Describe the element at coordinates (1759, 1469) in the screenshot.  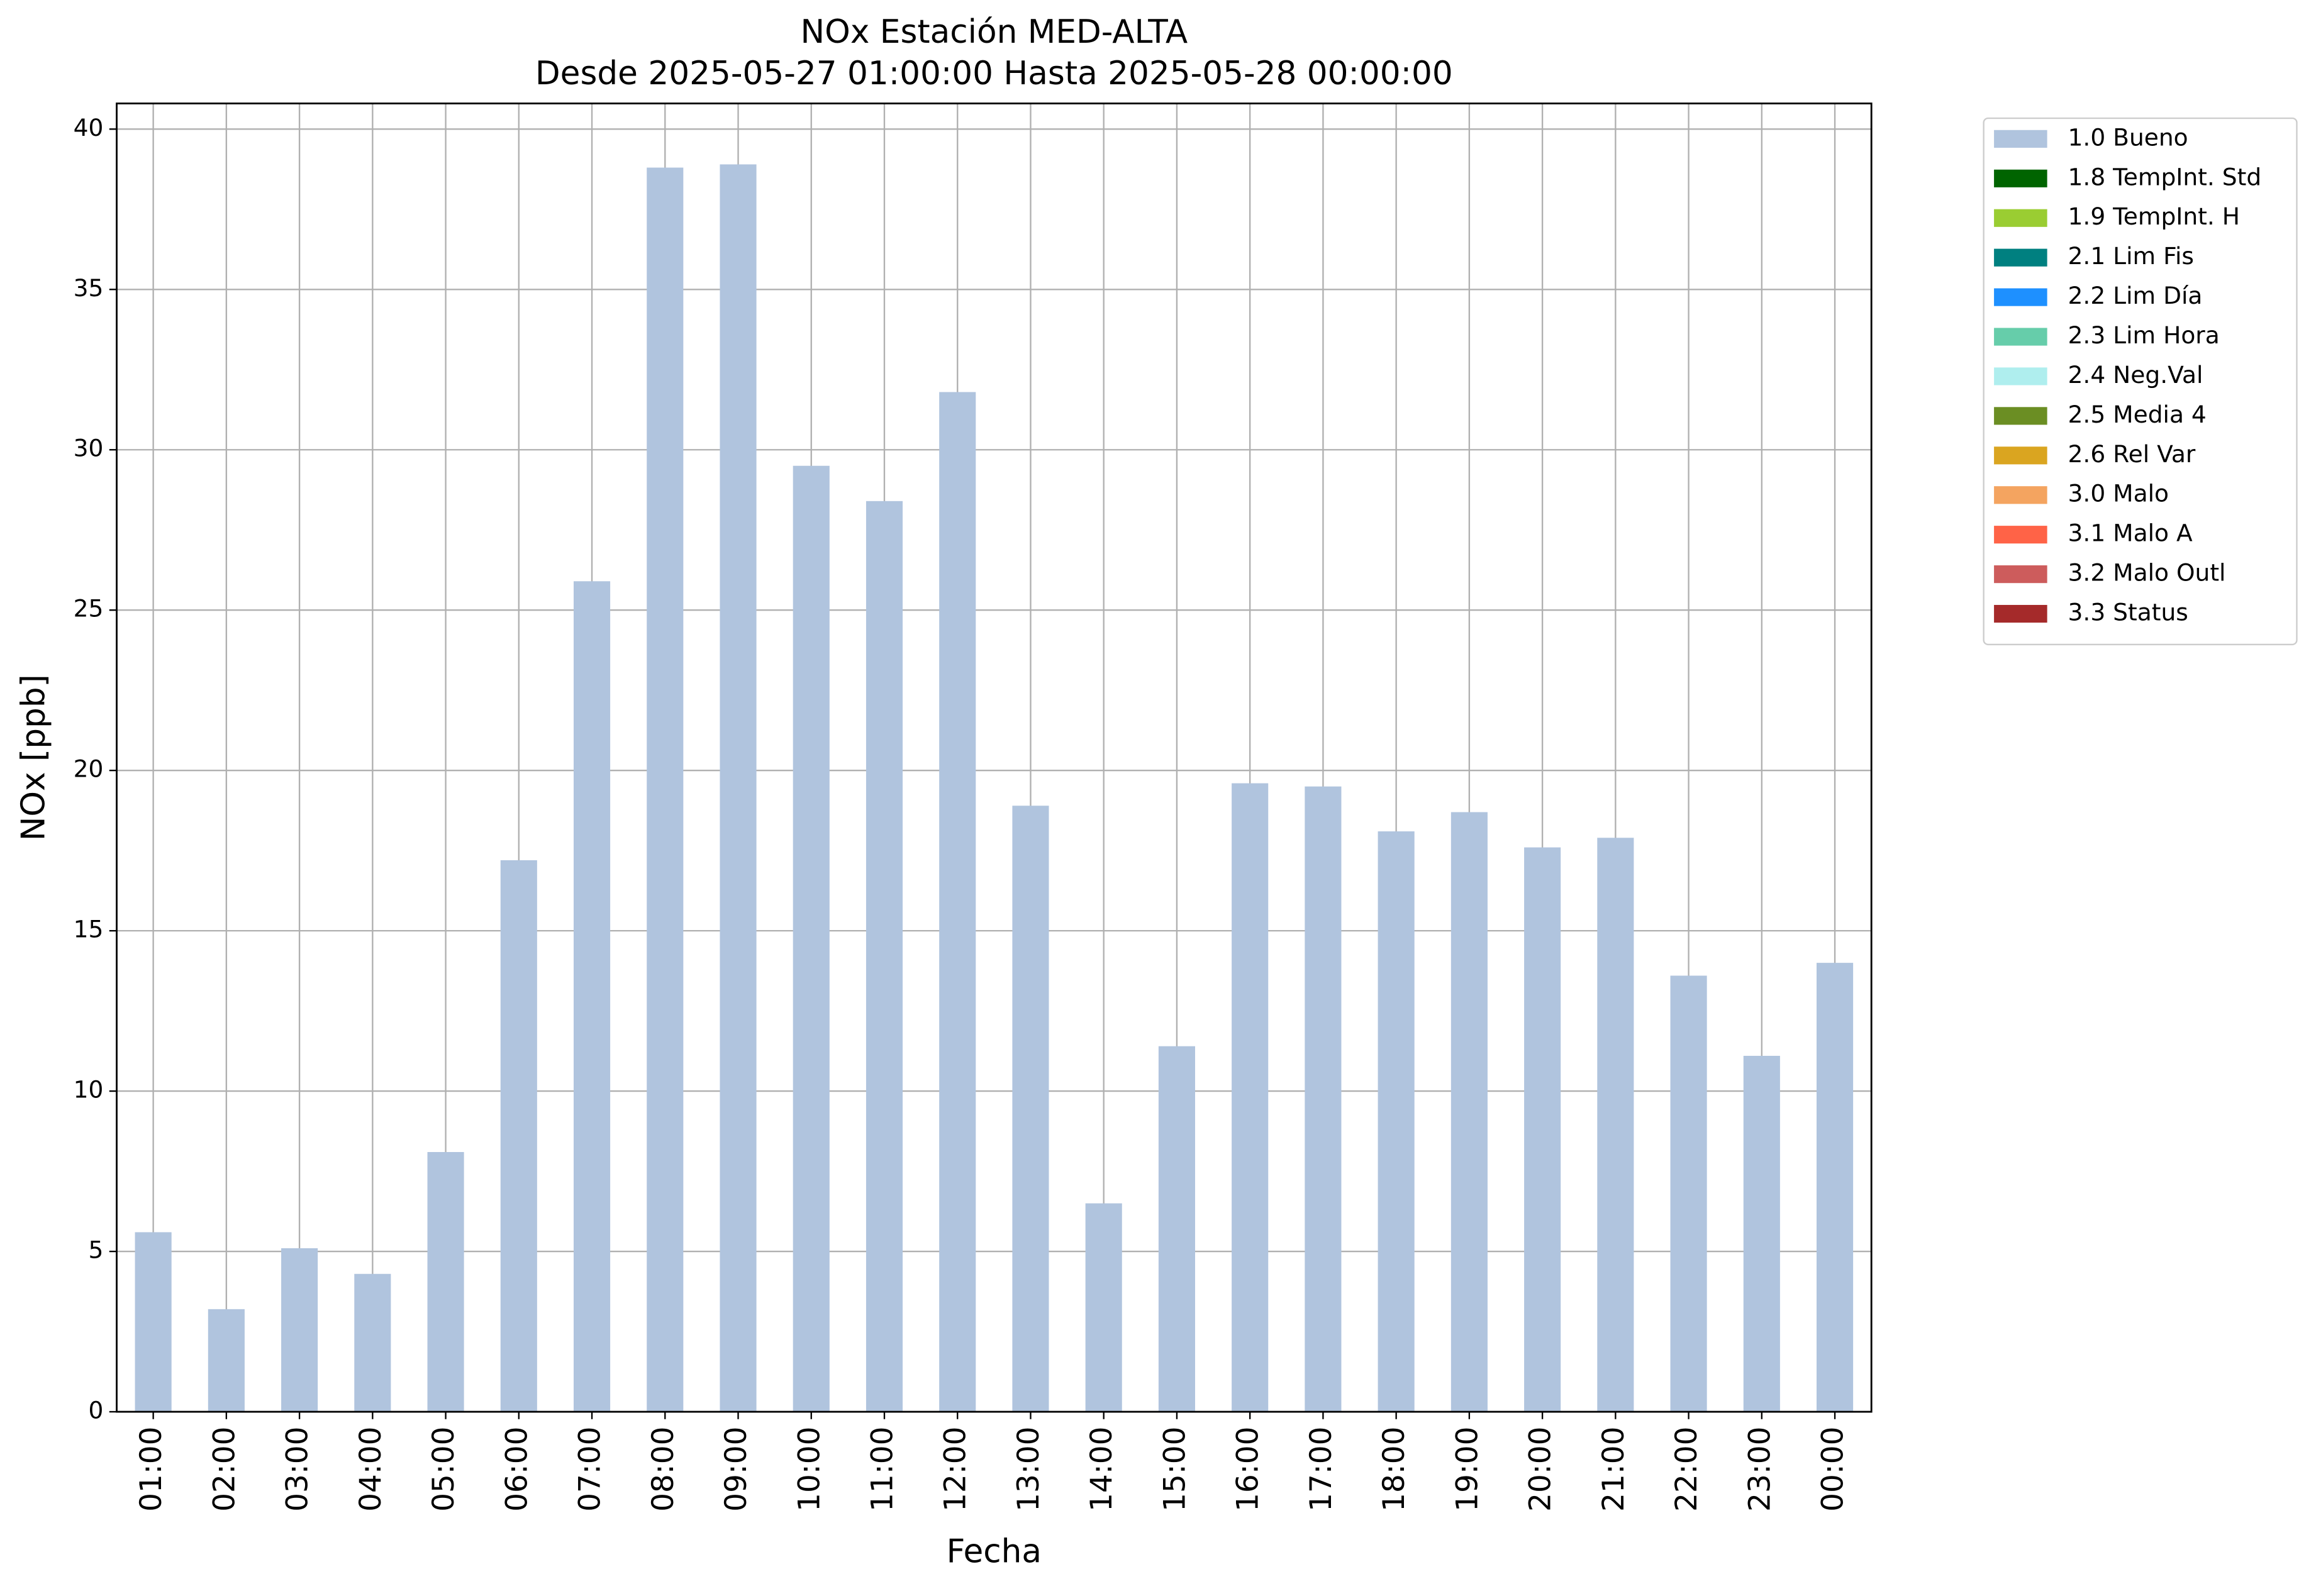
I see `x-tick-label: 23:00` at that location.